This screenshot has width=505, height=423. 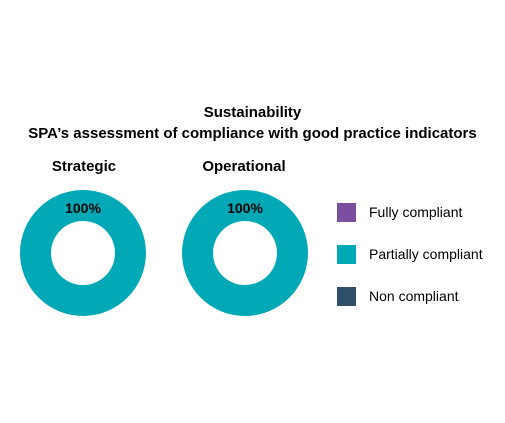 What do you see at coordinates (416, 212) in the screenshot?
I see `legend-label: Fully compliant` at bounding box center [416, 212].